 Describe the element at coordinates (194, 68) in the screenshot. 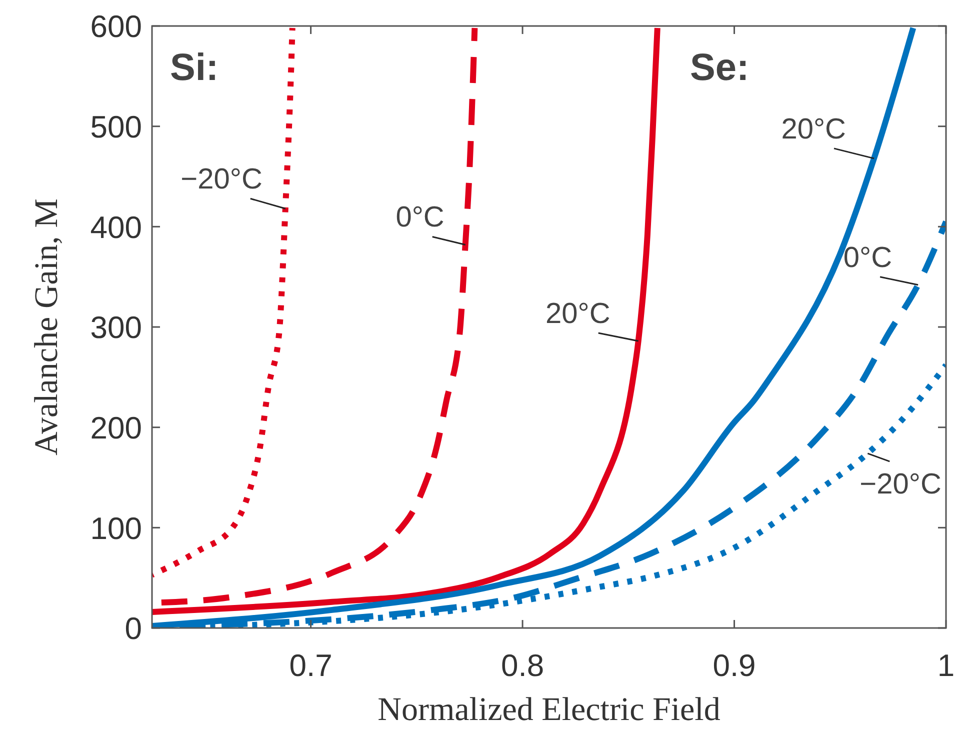

I see `annotation: Si:` at that location.